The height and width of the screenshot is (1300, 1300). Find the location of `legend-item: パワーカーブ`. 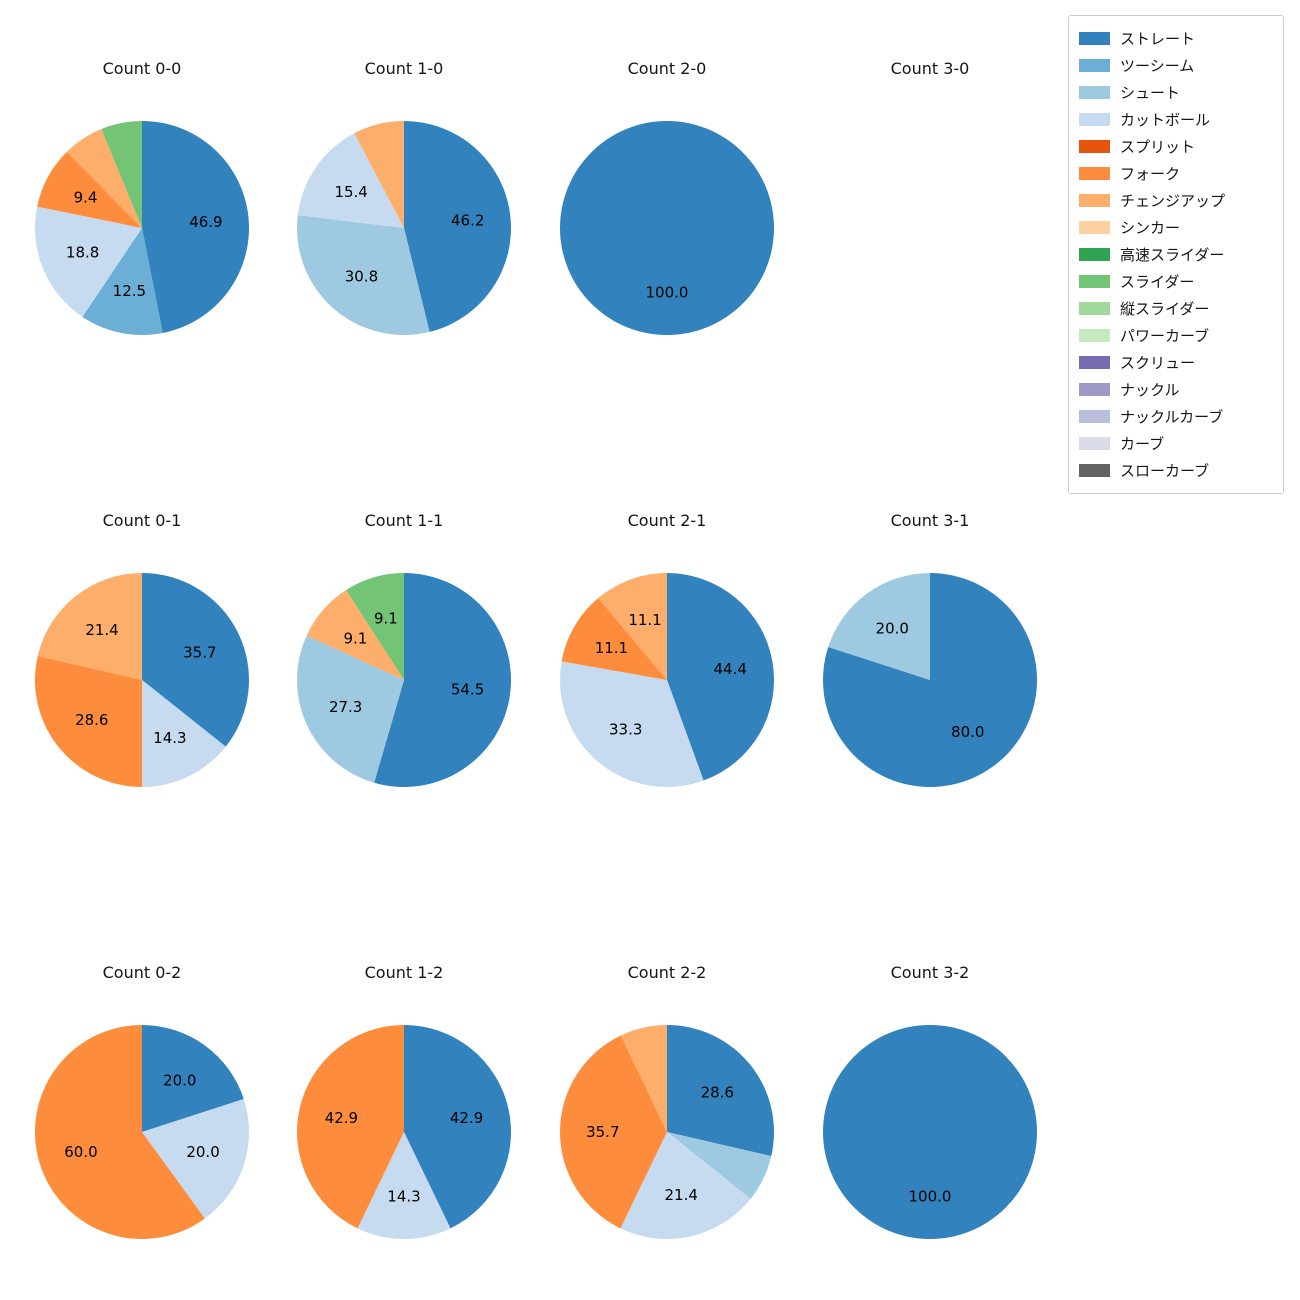

legend-item: パワーカーブ is located at coordinates (1176, 335).